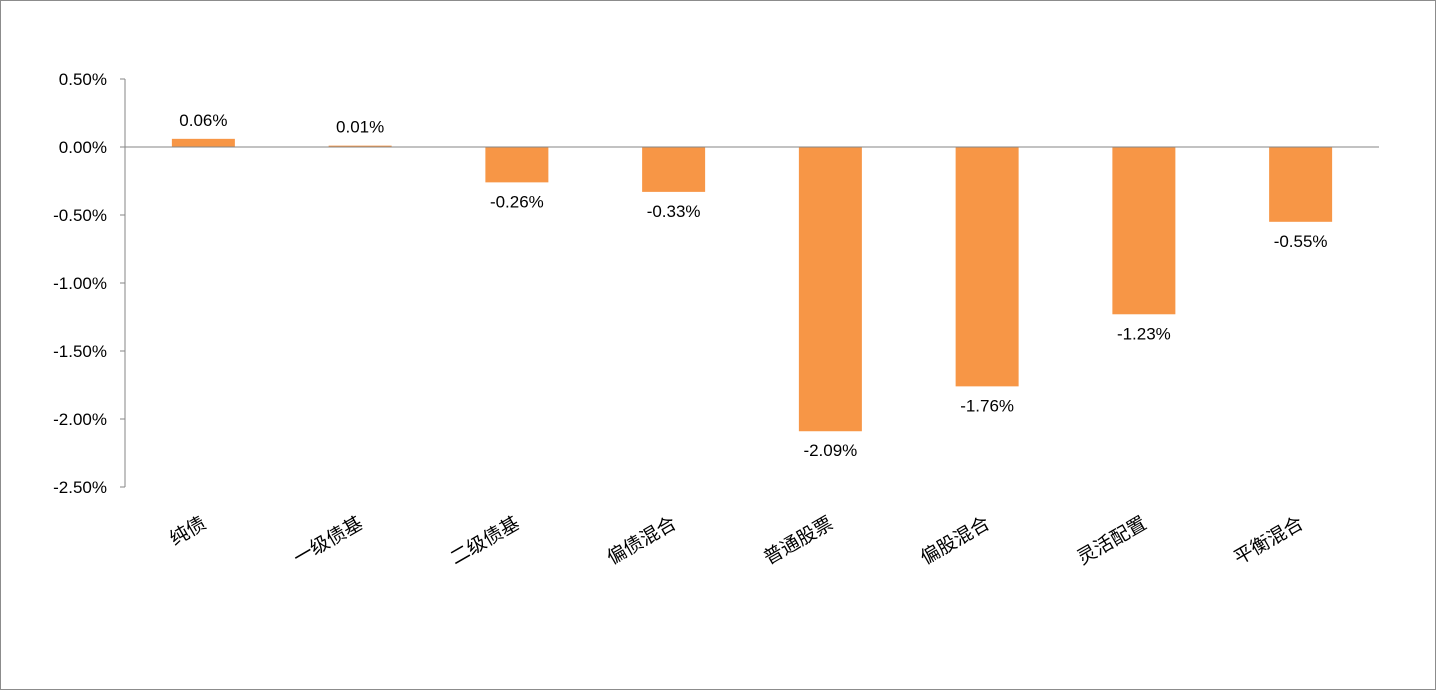 This screenshot has height=691, width=1436. Describe the element at coordinates (955, 540) in the screenshot. I see `category-label: 偏股混合` at that location.